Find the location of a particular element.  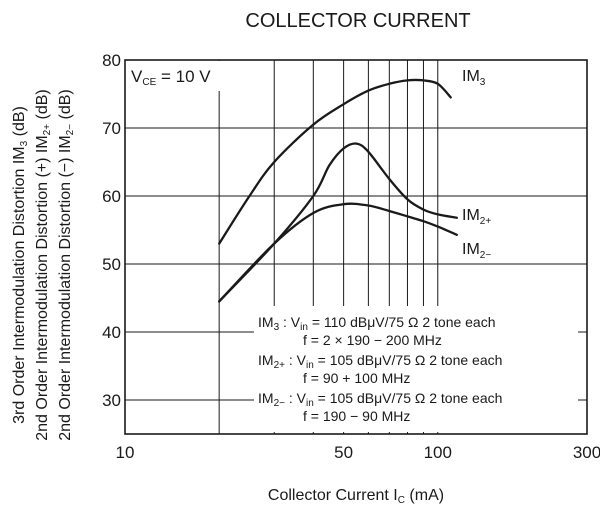

series-labels: IM3 IM2+ IM2− is located at coordinates (476, 164).